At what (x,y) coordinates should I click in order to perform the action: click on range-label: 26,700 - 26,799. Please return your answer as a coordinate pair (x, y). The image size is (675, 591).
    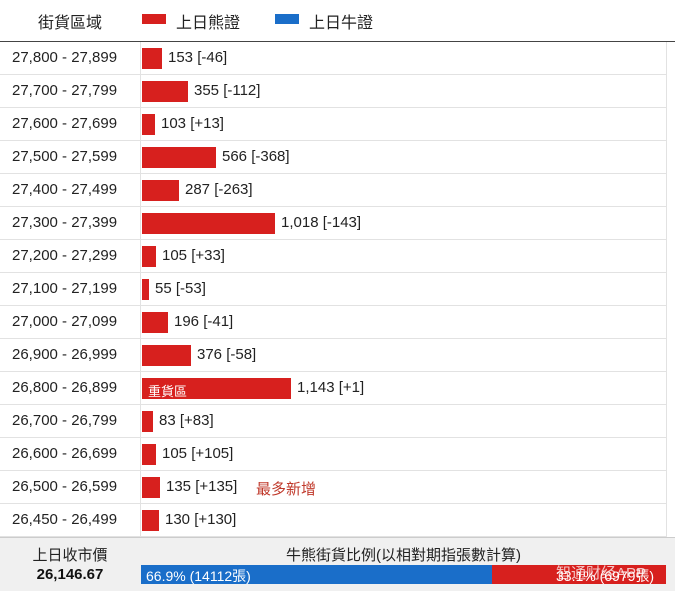
    Looking at the image, I should click on (65, 420).